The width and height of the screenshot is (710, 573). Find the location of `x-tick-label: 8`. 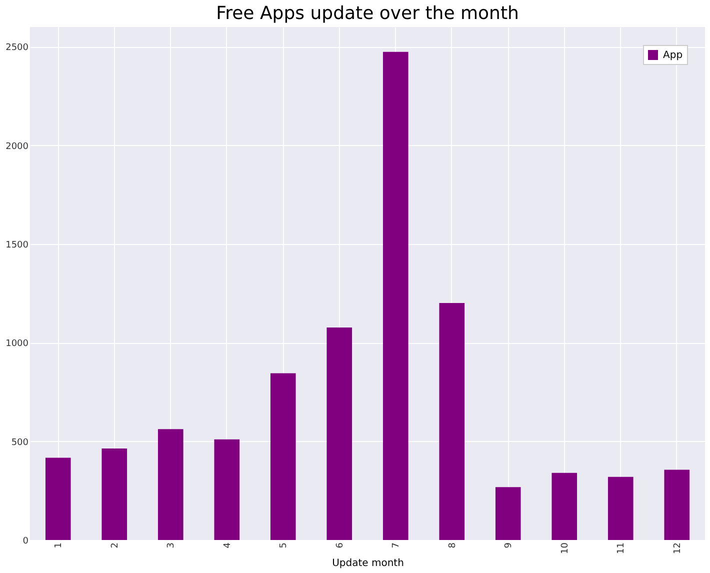

x-tick-label: 8 is located at coordinates (453, 545).